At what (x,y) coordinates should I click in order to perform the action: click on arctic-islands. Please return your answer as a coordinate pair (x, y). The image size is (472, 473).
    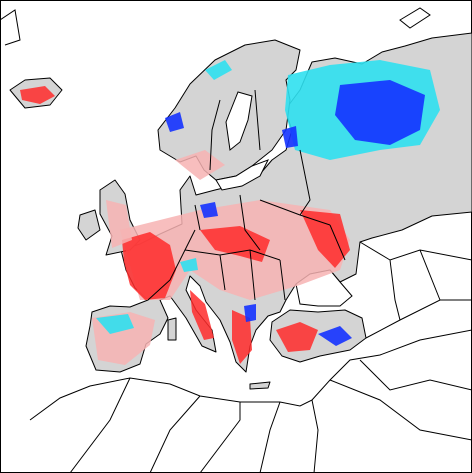
    Looking at the image, I should click on (215, 26).